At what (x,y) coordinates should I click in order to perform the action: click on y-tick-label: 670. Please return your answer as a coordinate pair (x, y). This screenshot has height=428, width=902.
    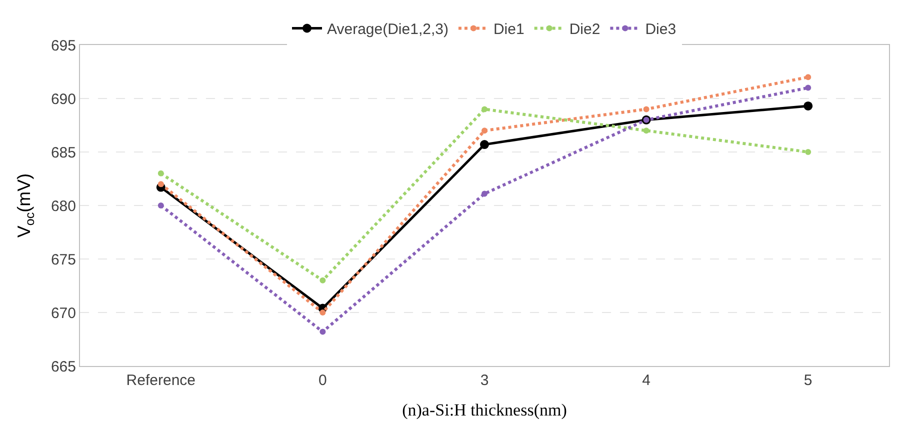
    Looking at the image, I should click on (63, 313).